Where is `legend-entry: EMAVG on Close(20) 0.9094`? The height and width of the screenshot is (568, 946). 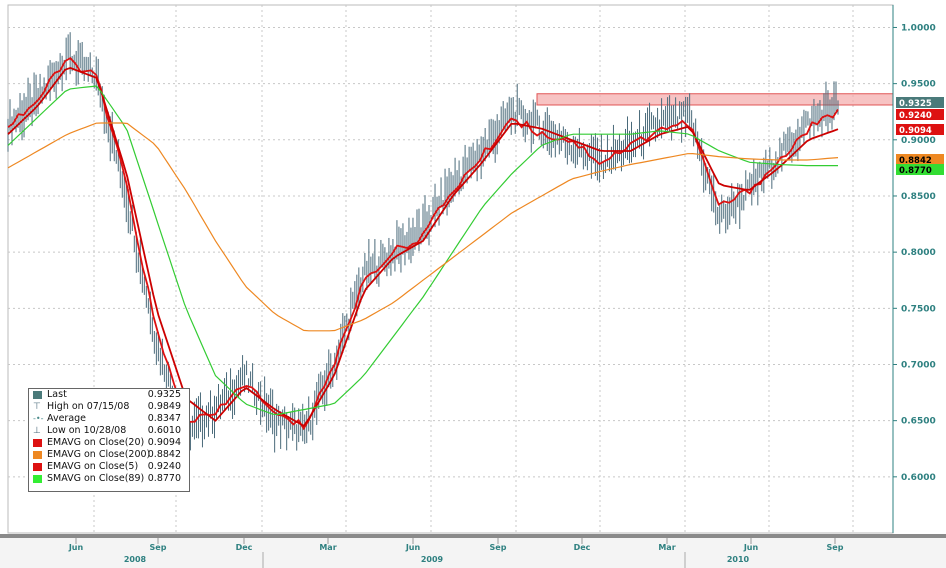 legend-entry: EMAVG on Close(20) 0.9094 is located at coordinates (111, 443).